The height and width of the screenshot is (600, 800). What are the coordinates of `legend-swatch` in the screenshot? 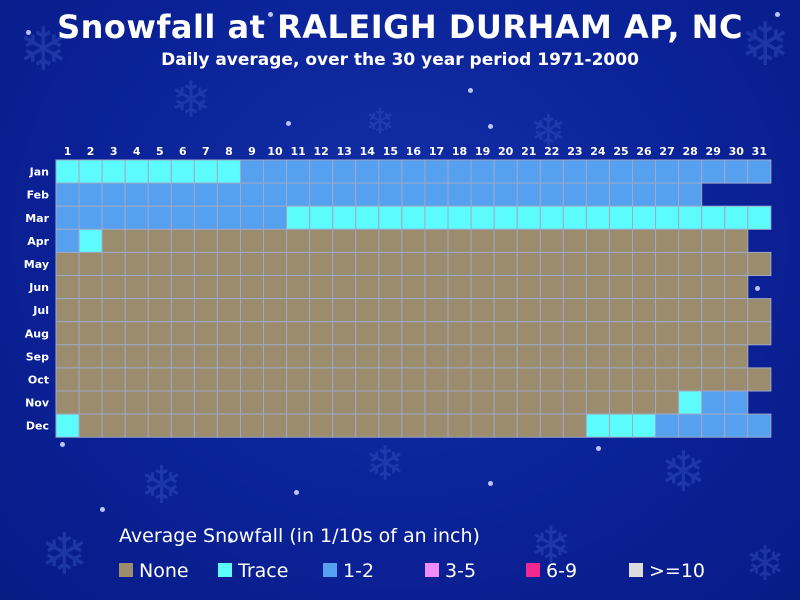 It's located at (126, 569).